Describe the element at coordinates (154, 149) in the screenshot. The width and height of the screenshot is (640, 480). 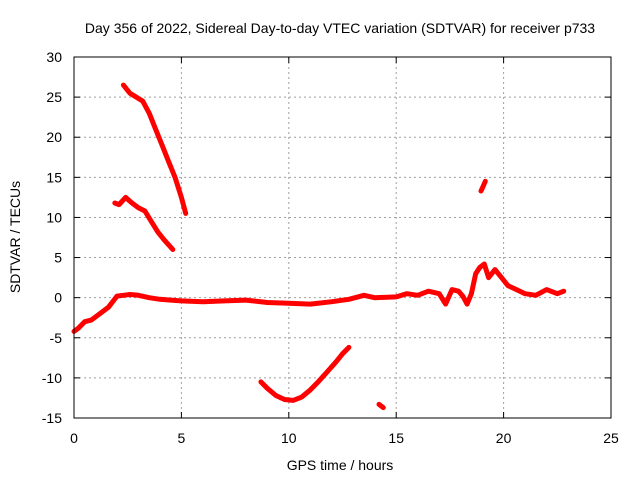
I see `series-high-arc` at that location.